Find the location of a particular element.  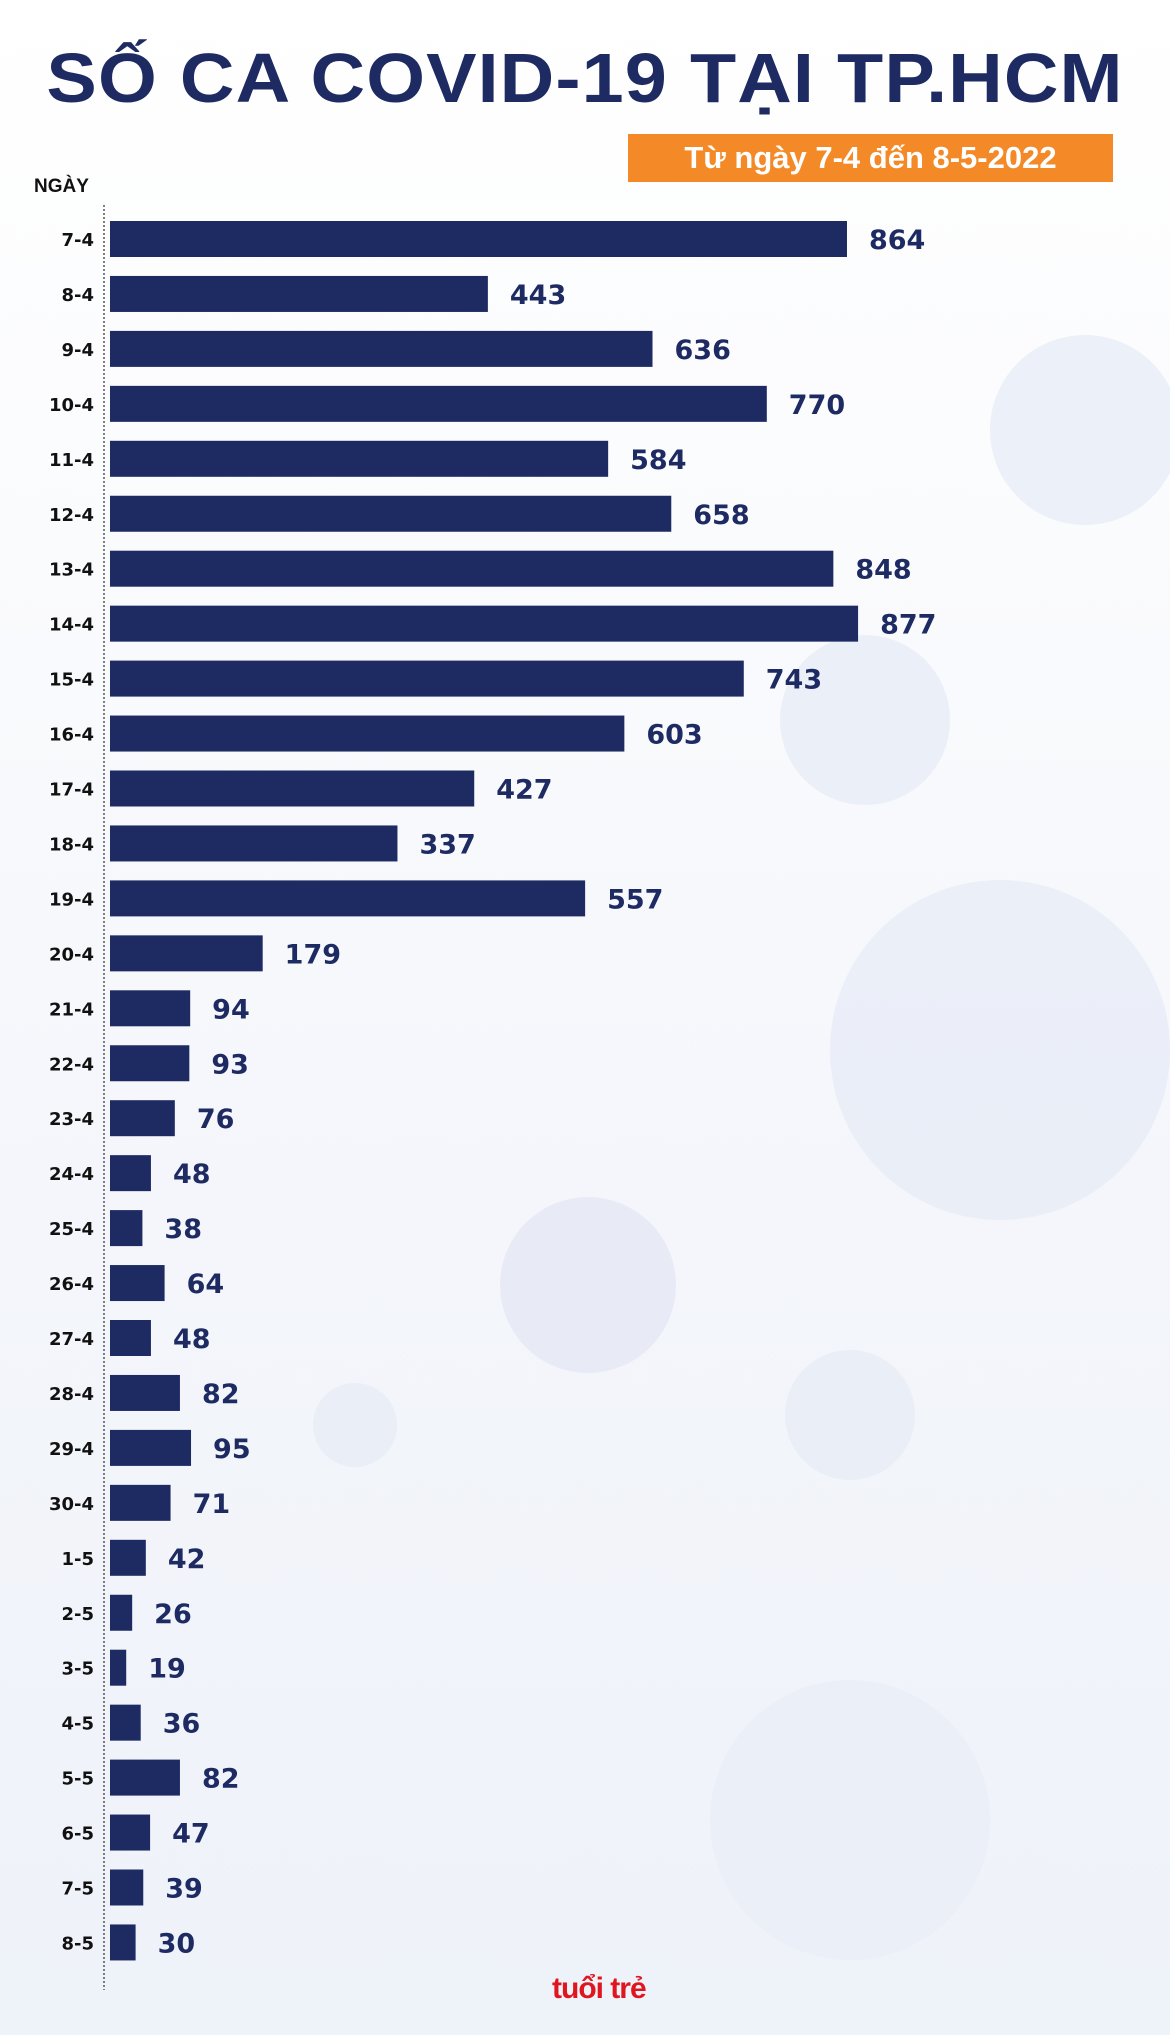

value-label: 557 is located at coordinates (635, 899).